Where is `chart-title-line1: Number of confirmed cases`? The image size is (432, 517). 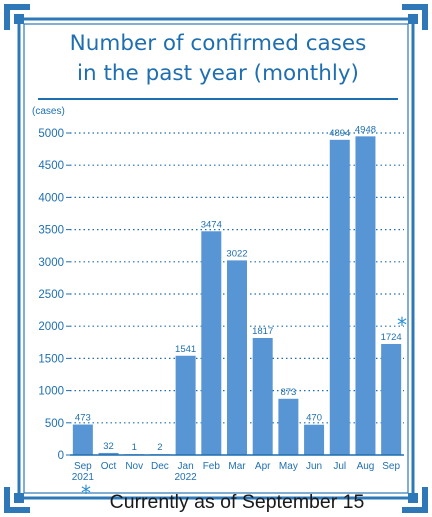 chart-title-line1: Number of confirmed cases is located at coordinates (218, 43).